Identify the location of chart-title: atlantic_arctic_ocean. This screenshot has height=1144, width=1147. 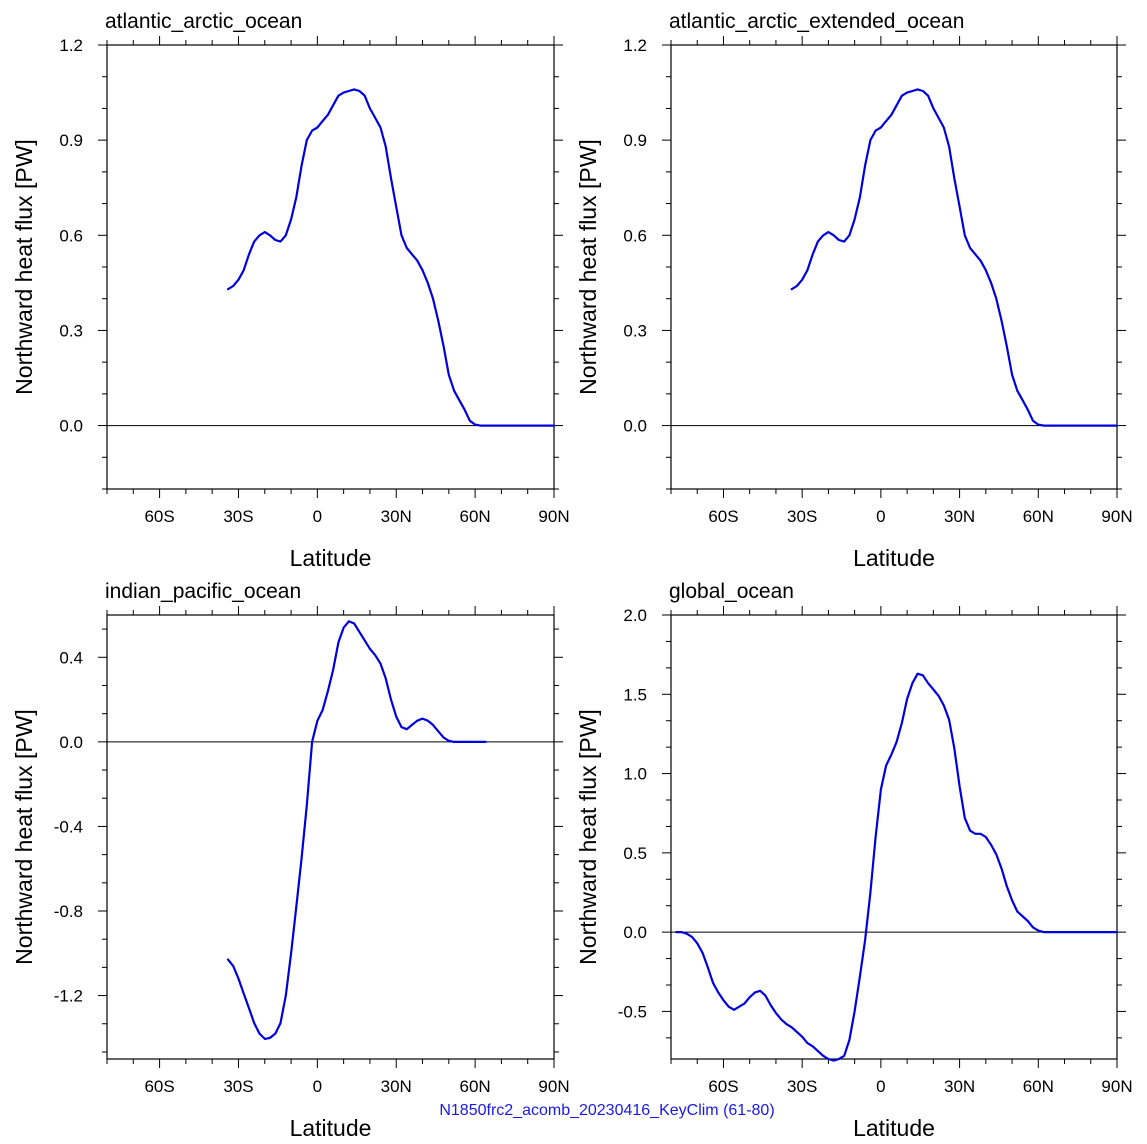
(203, 21).